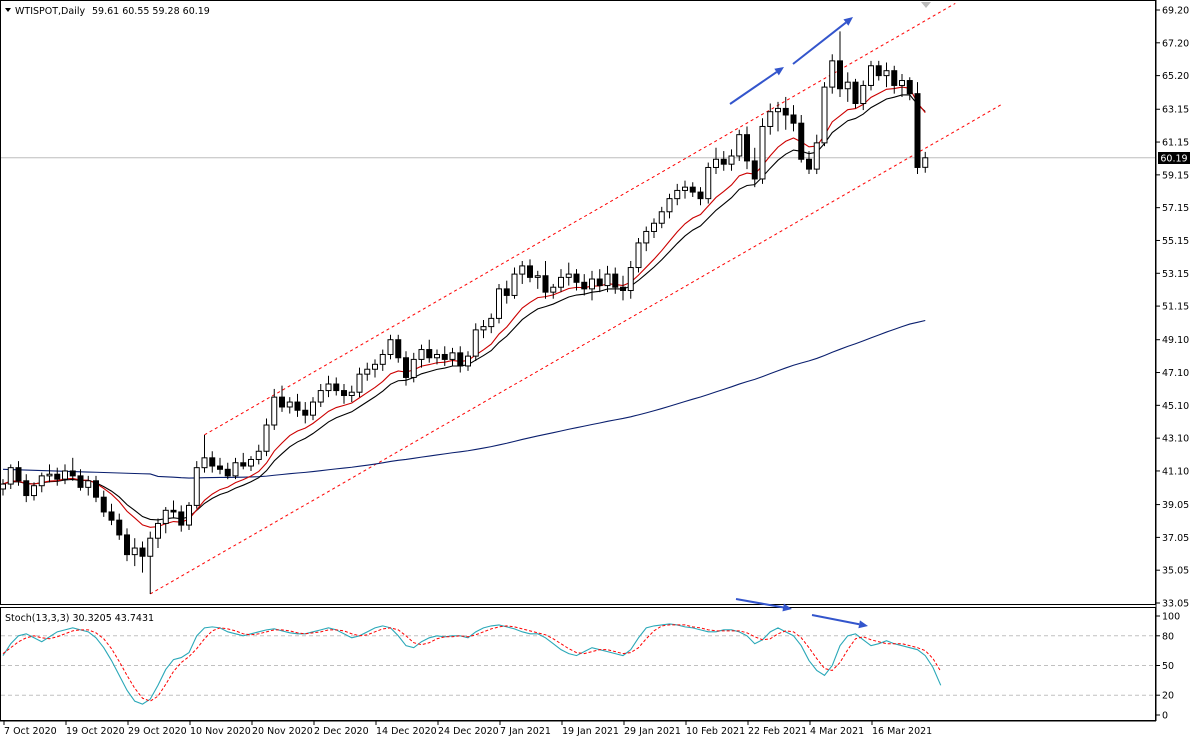  I want to click on stochastic-label: Stoch(13,3,3) 30.3205 43.7431, so click(79, 618).